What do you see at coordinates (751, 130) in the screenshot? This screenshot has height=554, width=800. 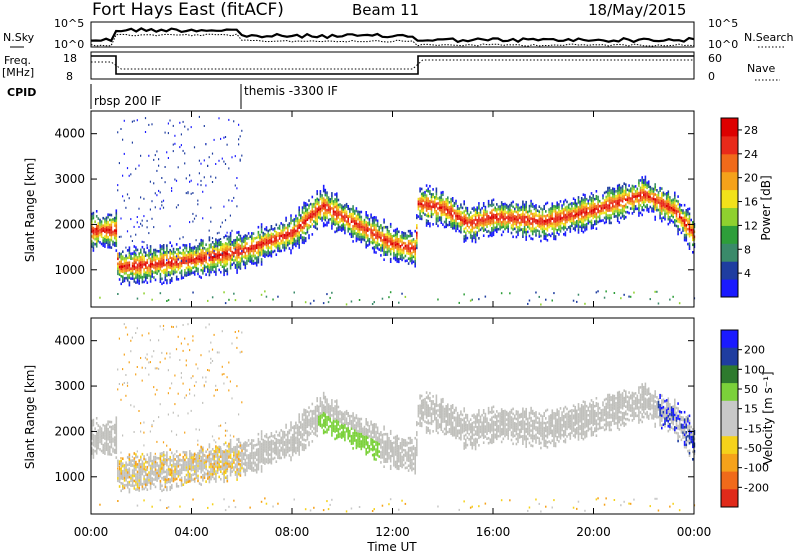 I see `power-colorbar-tick-label: 28` at bounding box center [751, 130].